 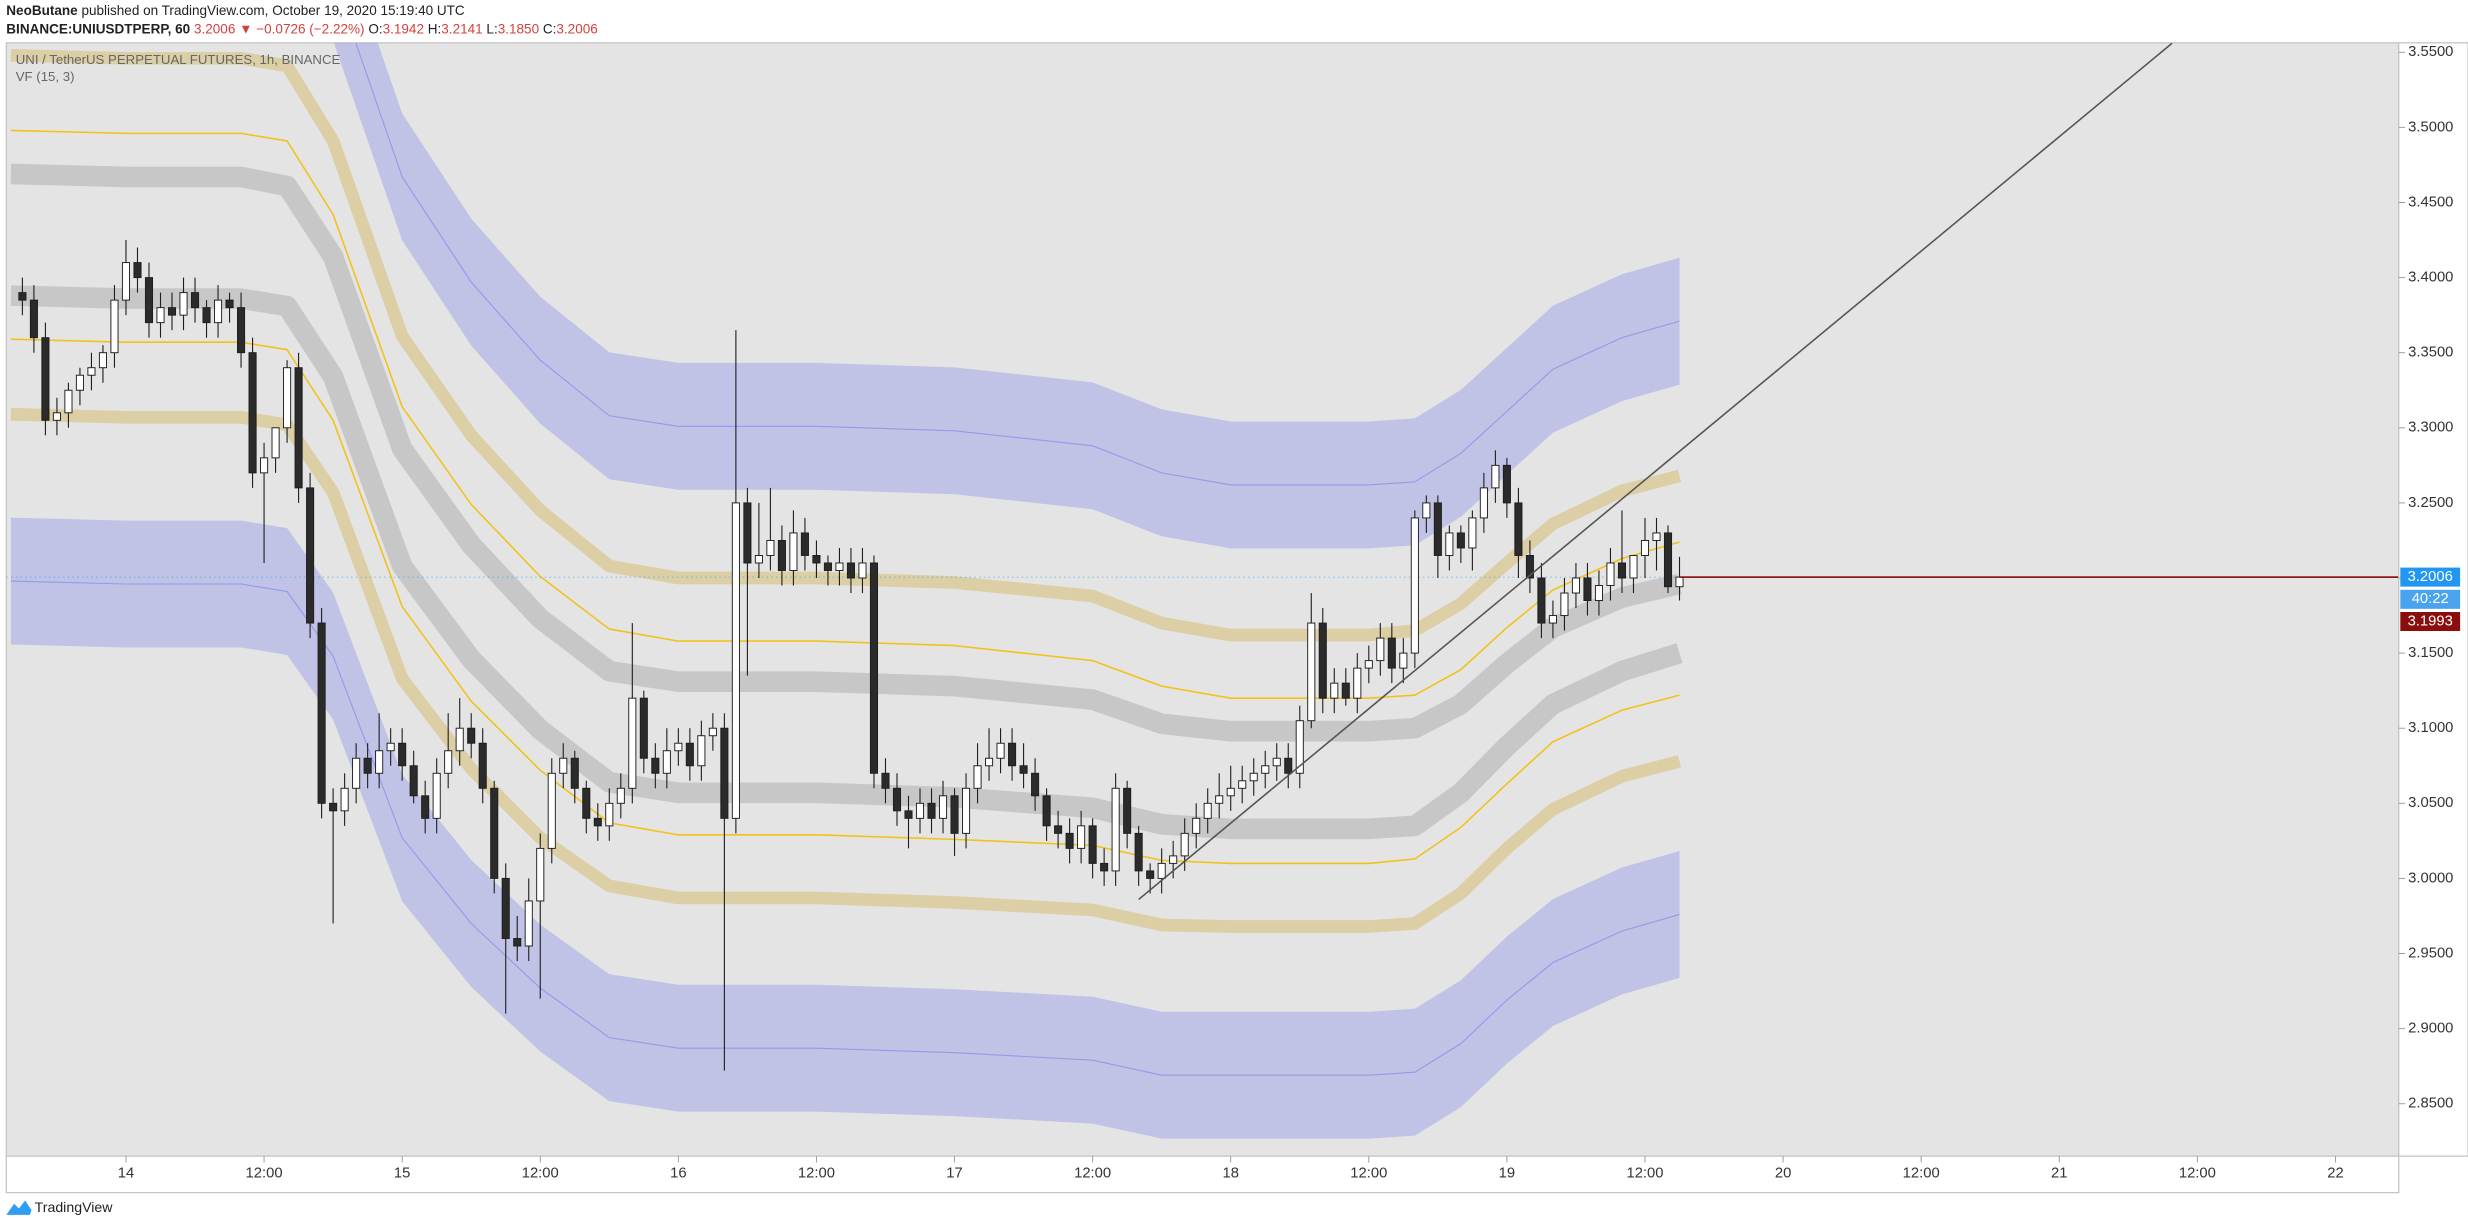 What do you see at coordinates (2430, 202) in the screenshot?
I see `y-tick-label: 3.4500` at bounding box center [2430, 202].